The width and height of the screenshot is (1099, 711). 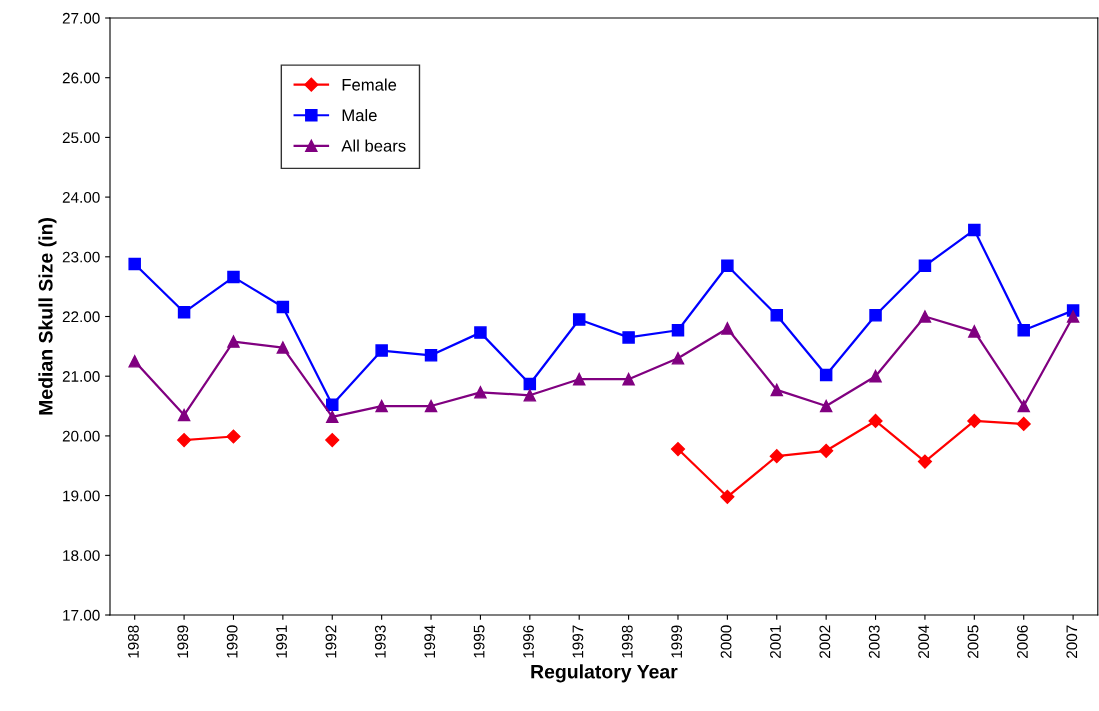 What do you see at coordinates (183, 641) in the screenshot?
I see `x-tick-label: 1989` at bounding box center [183, 641].